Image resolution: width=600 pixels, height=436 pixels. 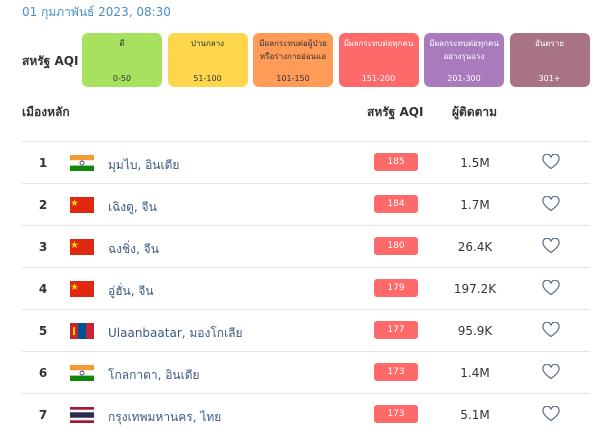 I want to click on table-row: 1 มุมไบ, อินเดีย 185 1.5M, so click(x=306, y=162).